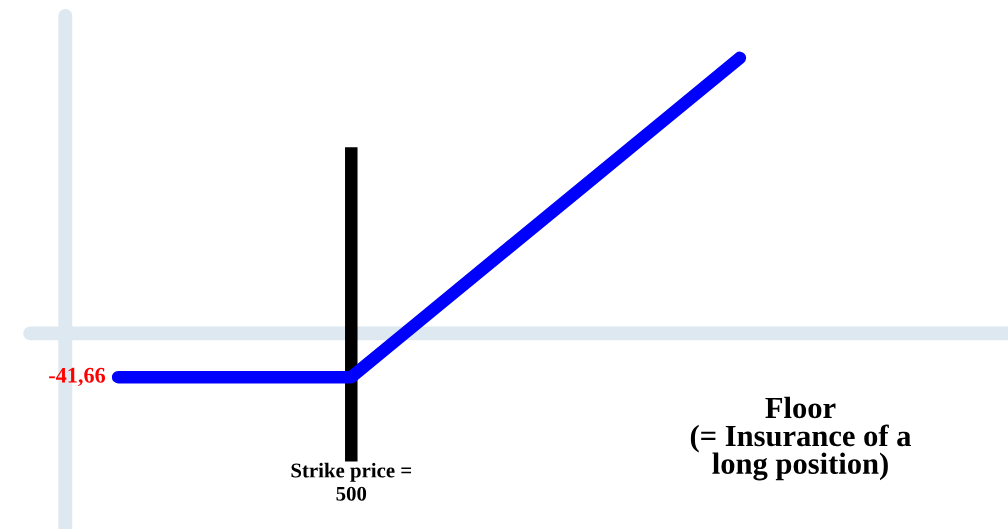 Image resolution: width=1008 pixels, height=529 pixels. I want to click on text: Strike price = 500, so click(351, 481).